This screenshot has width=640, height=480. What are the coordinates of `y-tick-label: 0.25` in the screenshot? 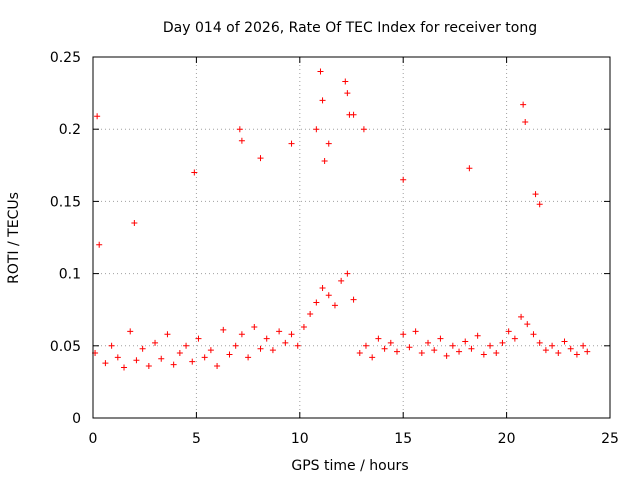 It's located at (65, 58).